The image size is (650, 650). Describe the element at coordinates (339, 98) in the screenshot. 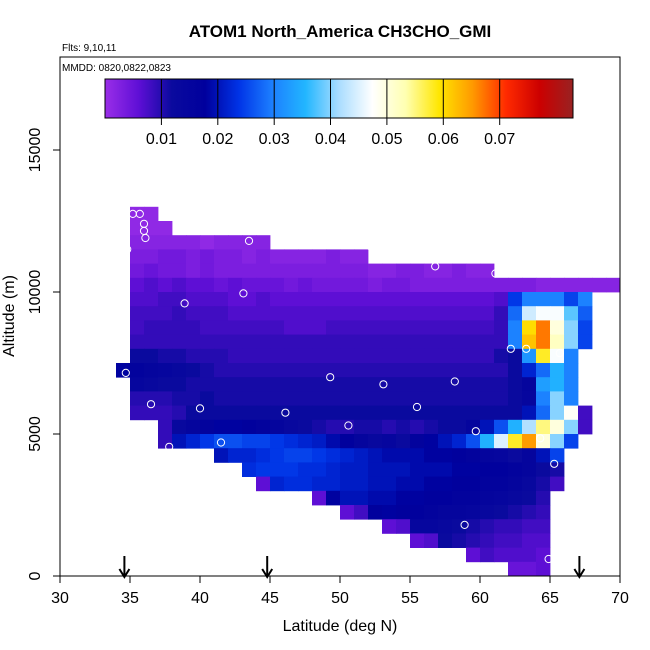

I see `colorbar-gradient` at that location.